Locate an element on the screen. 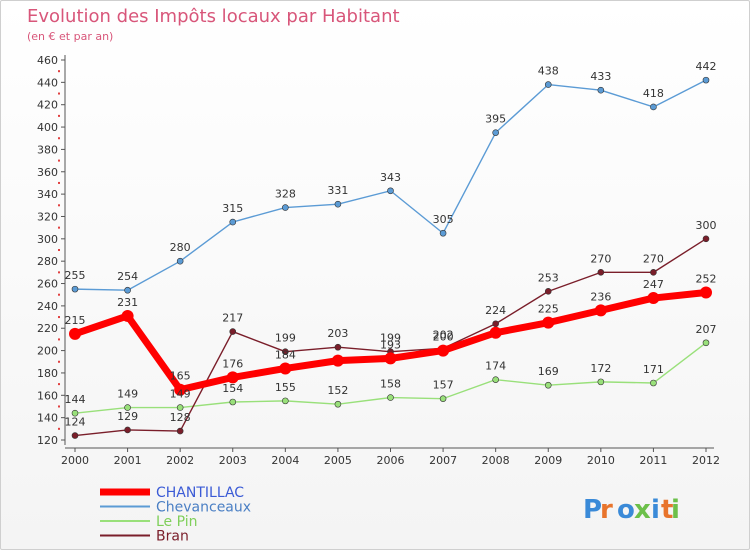 Image resolution: width=750 pixels, height=550 pixels. logo-letter: P is located at coordinates (592, 510).